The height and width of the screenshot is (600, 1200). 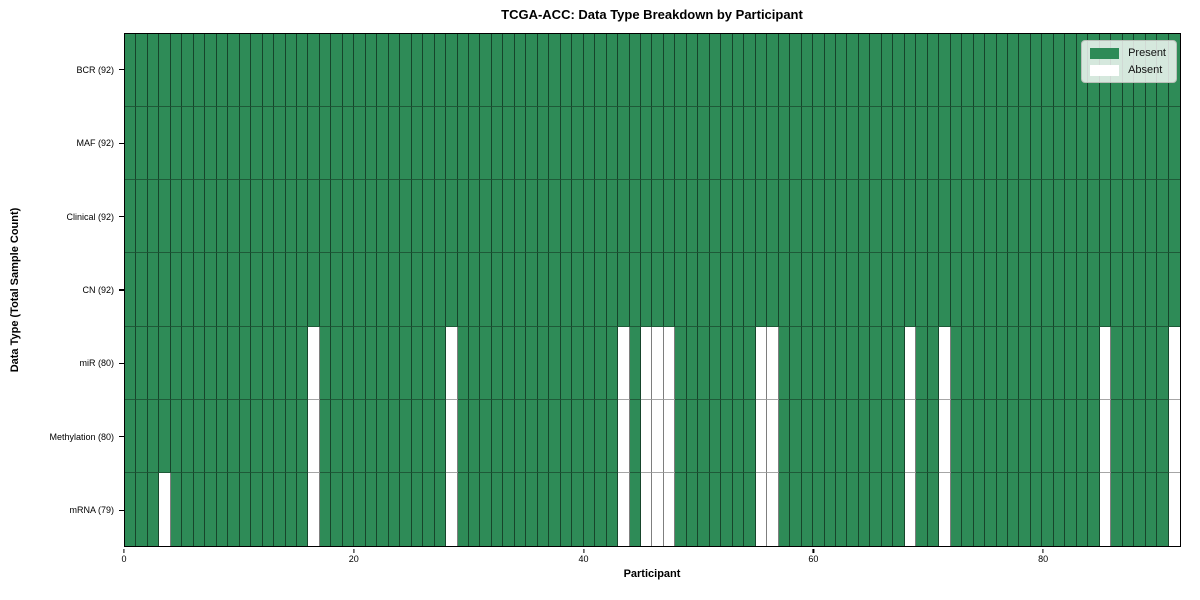 What do you see at coordinates (353, 559) in the screenshot?
I see `x-tick-label: 20` at bounding box center [353, 559].